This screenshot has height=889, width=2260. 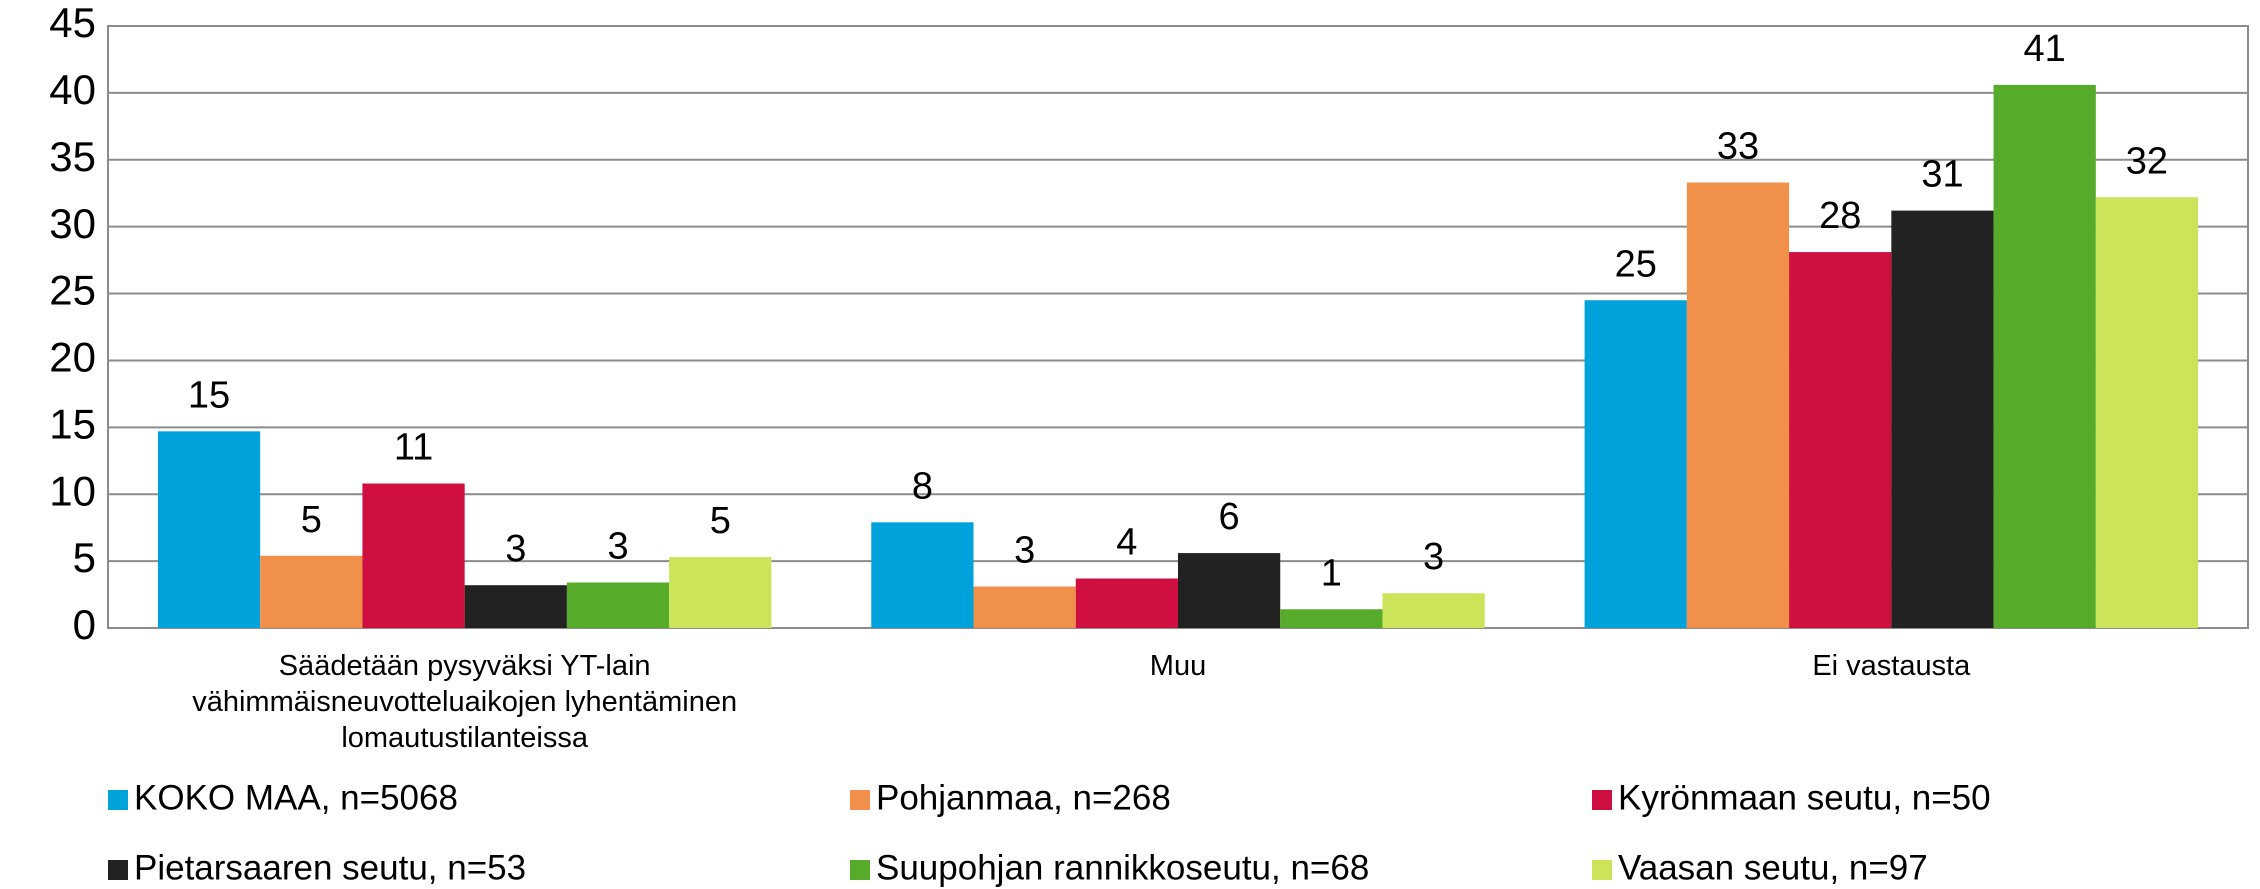 What do you see at coordinates (84, 624) in the screenshot?
I see `y-tick-label: 0` at bounding box center [84, 624].